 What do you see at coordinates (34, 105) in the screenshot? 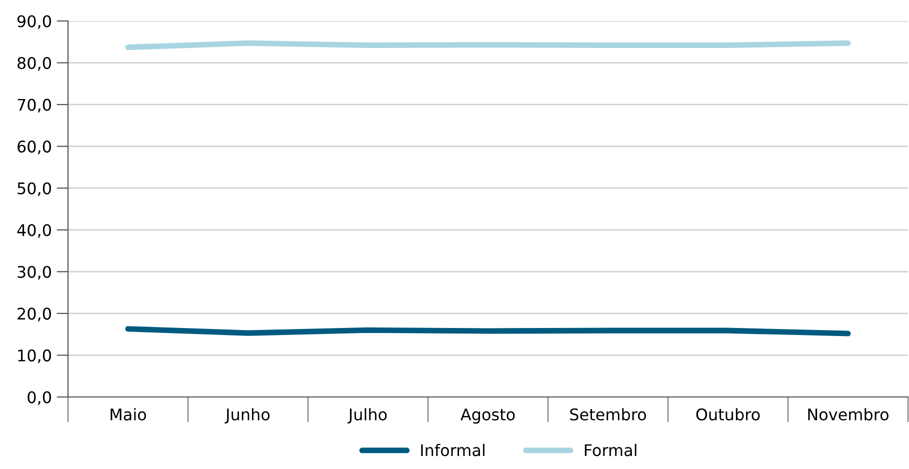
I see `y-tick-label: 70,0` at bounding box center [34, 105].